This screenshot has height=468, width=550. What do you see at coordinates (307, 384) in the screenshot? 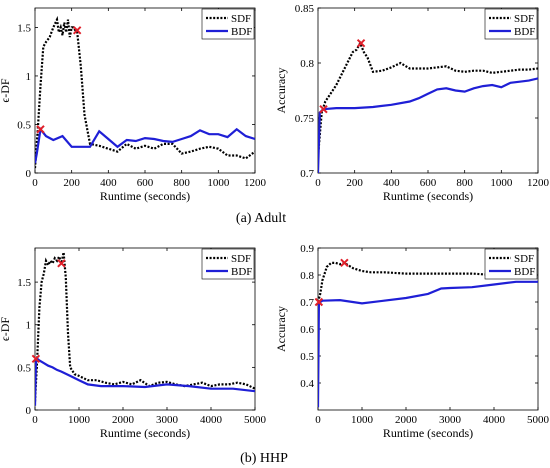
I see `y-tick-label: 0.4` at bounding box center [307, 384].